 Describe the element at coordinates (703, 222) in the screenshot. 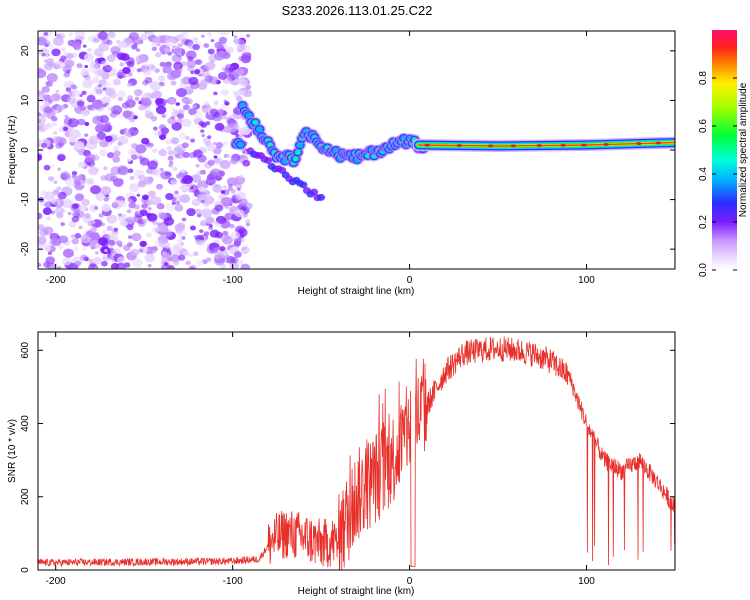

I see `colorbar-tick-label: 0.2` at that location.